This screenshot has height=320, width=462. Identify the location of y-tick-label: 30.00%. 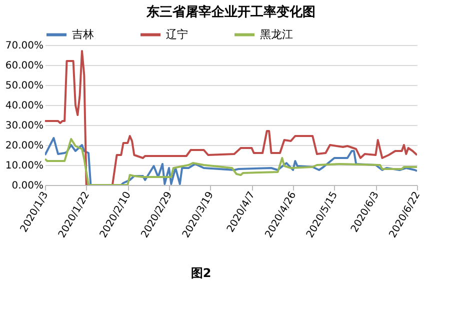
(24, 126).